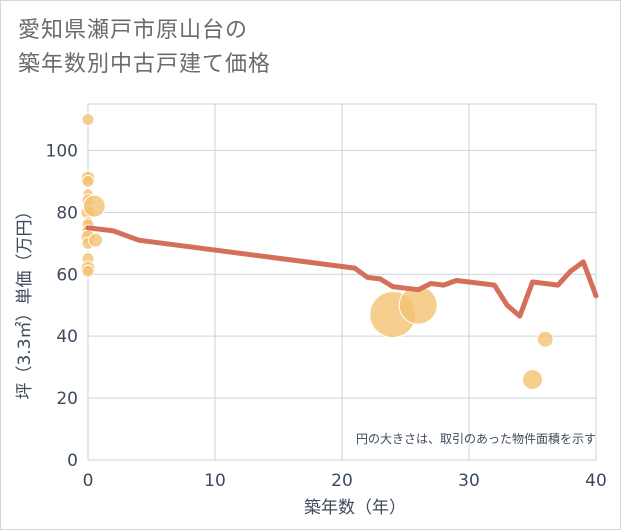  What do you see at coordinates (342, 481) in the screenshot?
I see `x-tick-label: 20` at bounding box center [342, 481].